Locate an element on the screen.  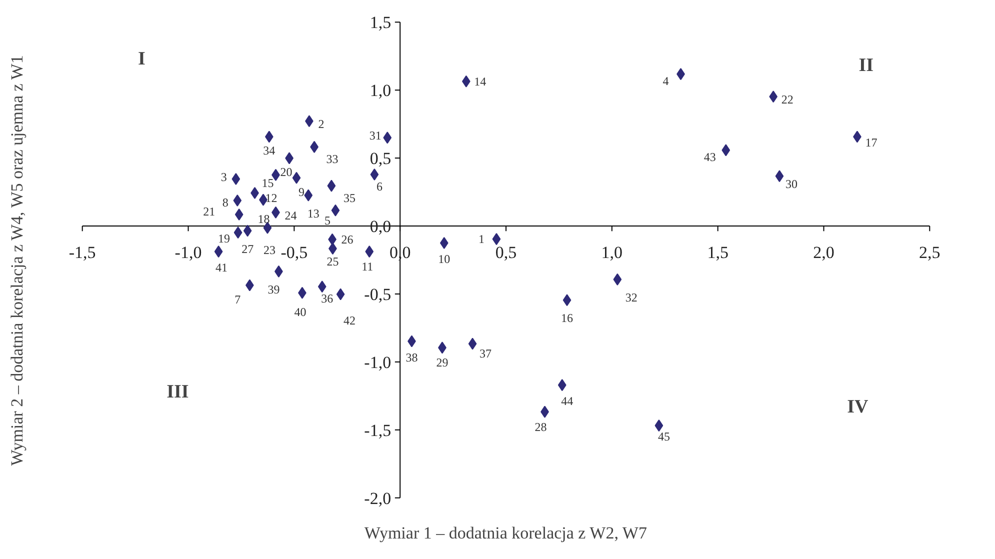
annotation: 36 is located at coordinates (327, 299).